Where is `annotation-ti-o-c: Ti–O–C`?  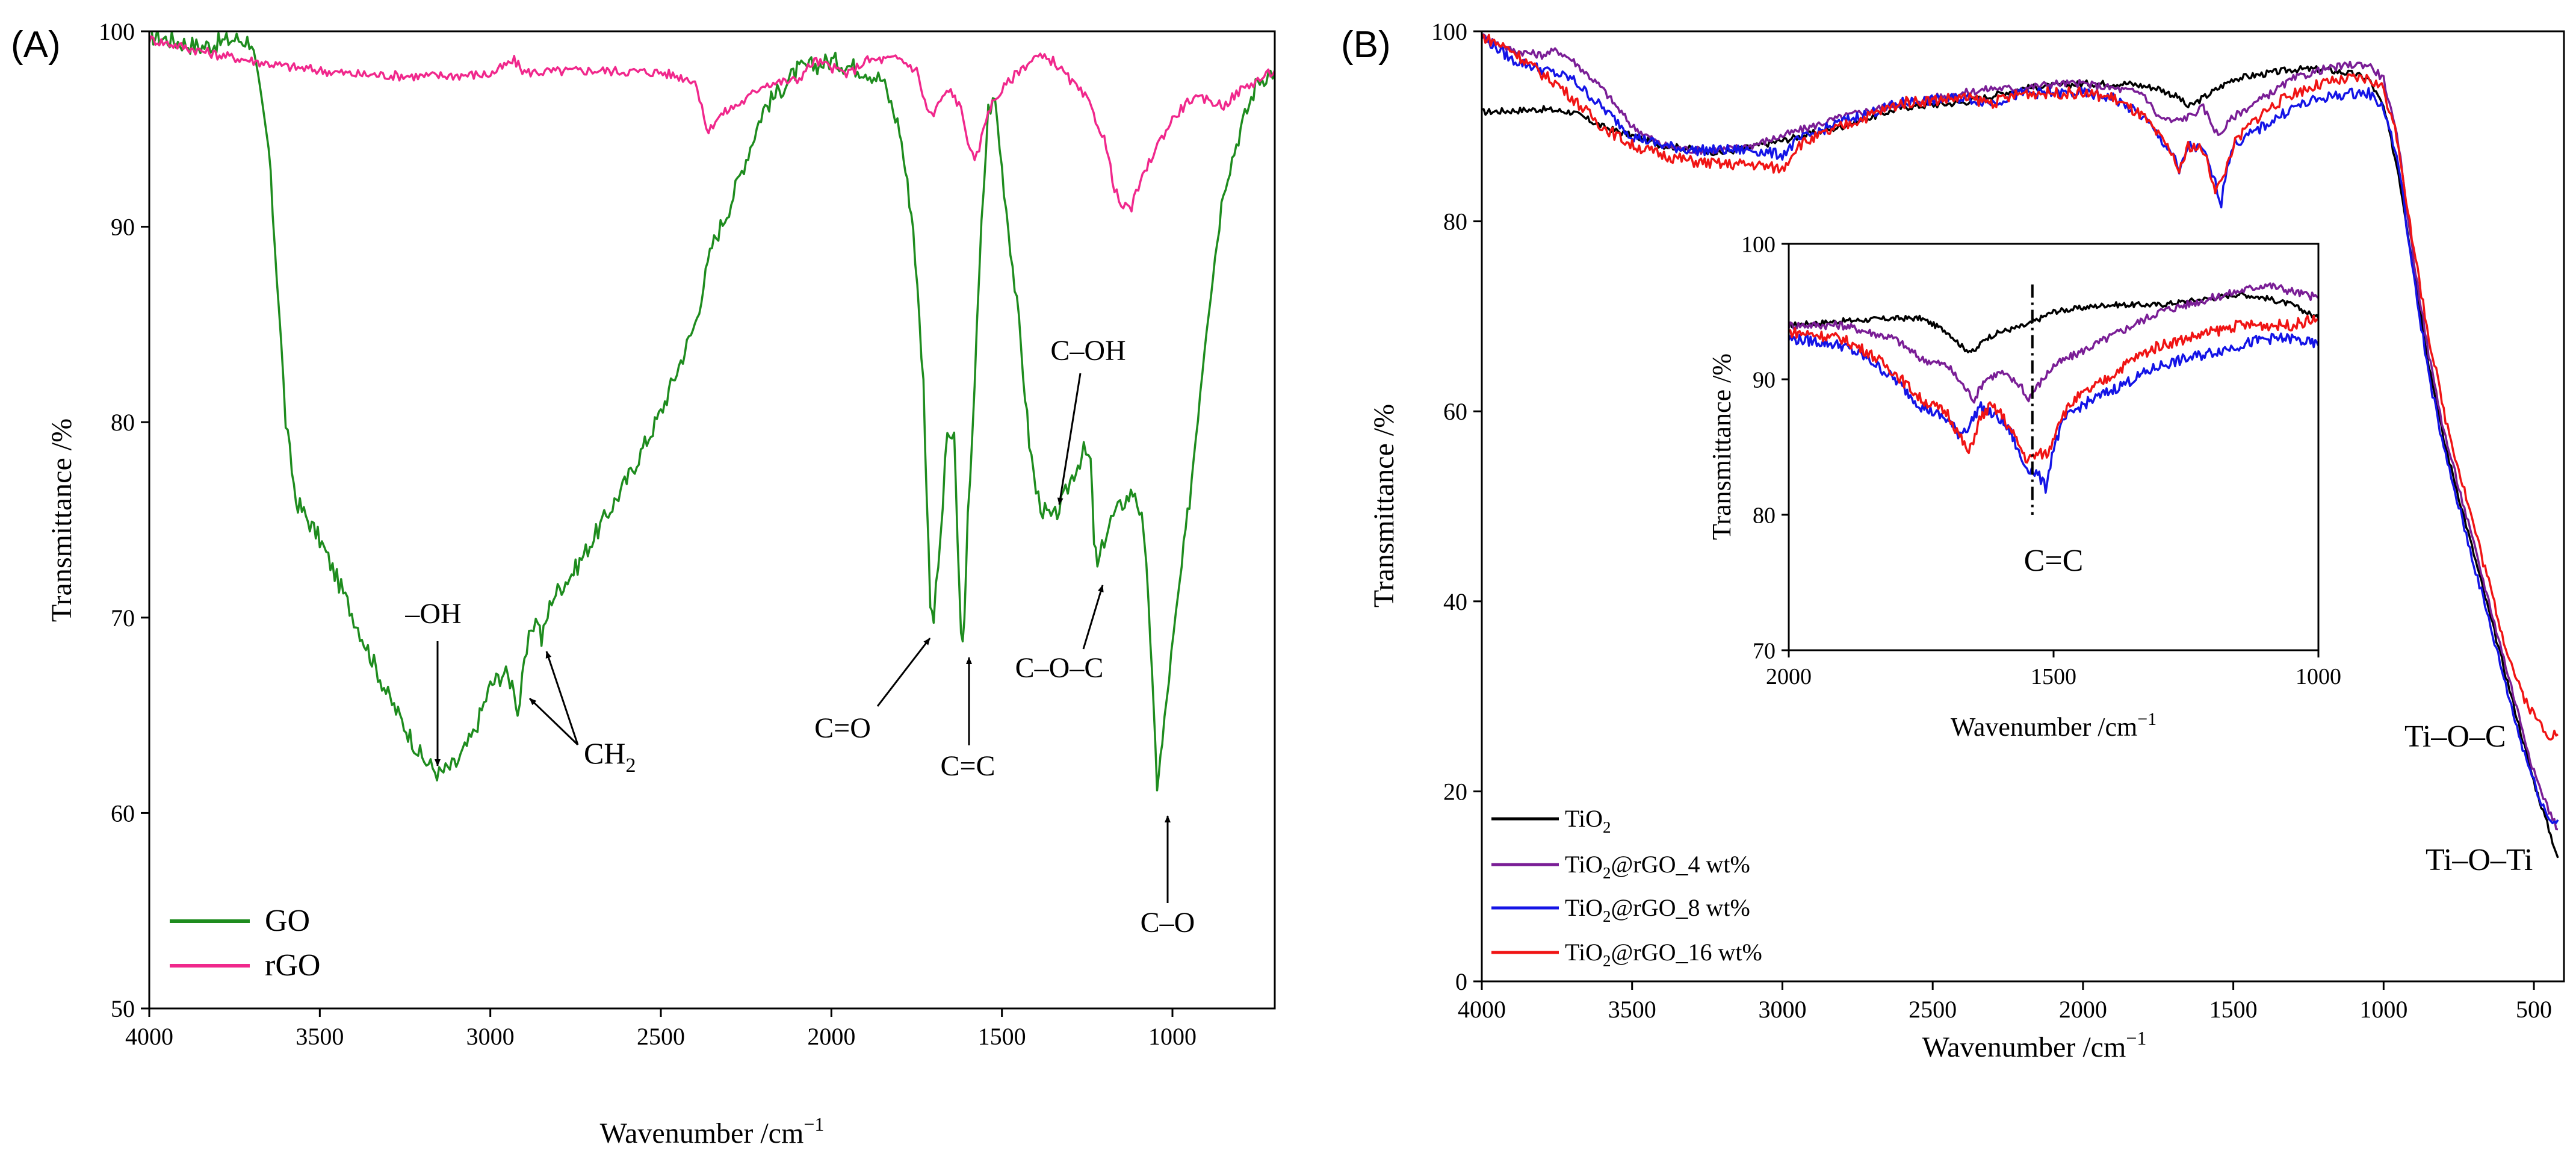 annotation-ti-o-c: Ti–O–C is located at coordinates (2455, 736).